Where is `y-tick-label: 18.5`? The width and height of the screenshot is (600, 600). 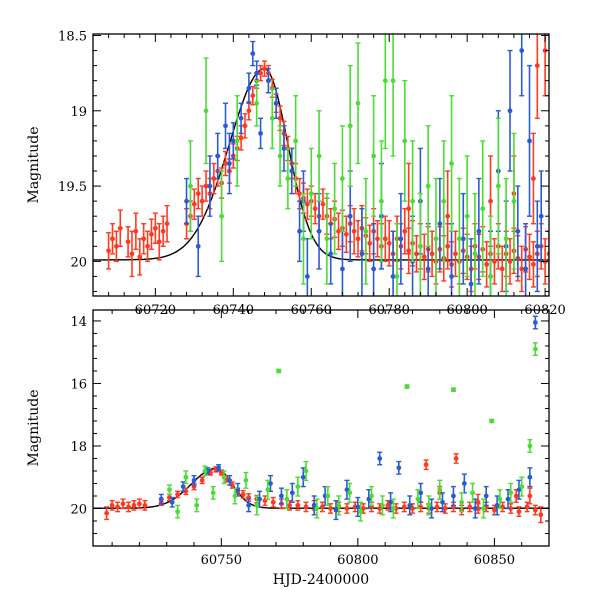
y-tick-label: 18.5 is located at coordinates (72, 37).